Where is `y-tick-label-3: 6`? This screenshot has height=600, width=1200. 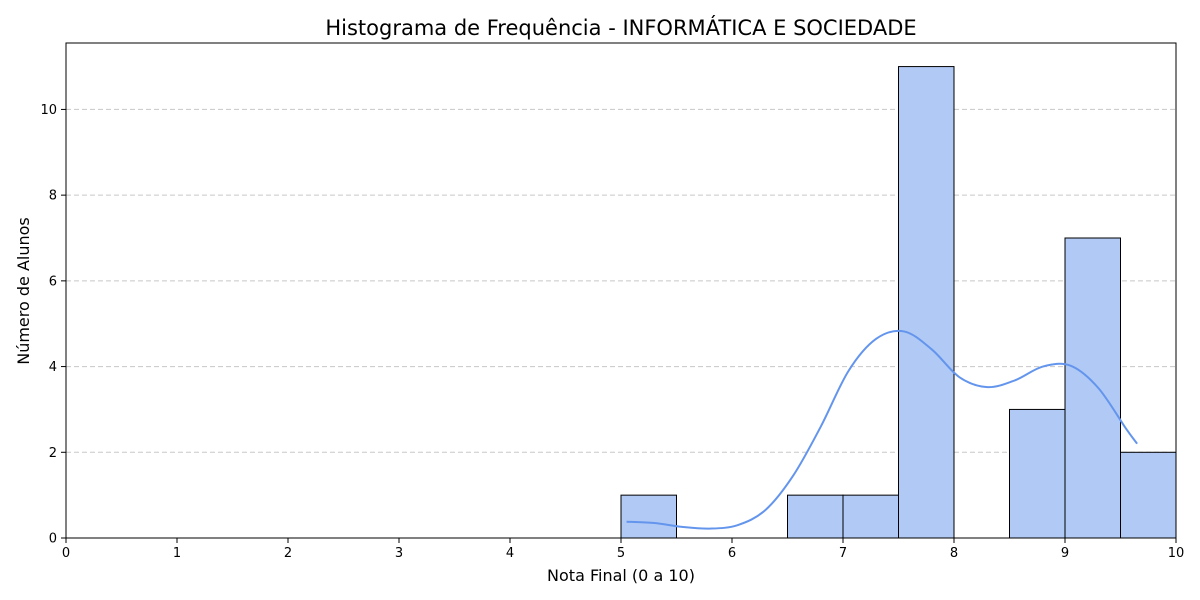 y-tick-label-3: 6 is located at coordinates (53, 281).